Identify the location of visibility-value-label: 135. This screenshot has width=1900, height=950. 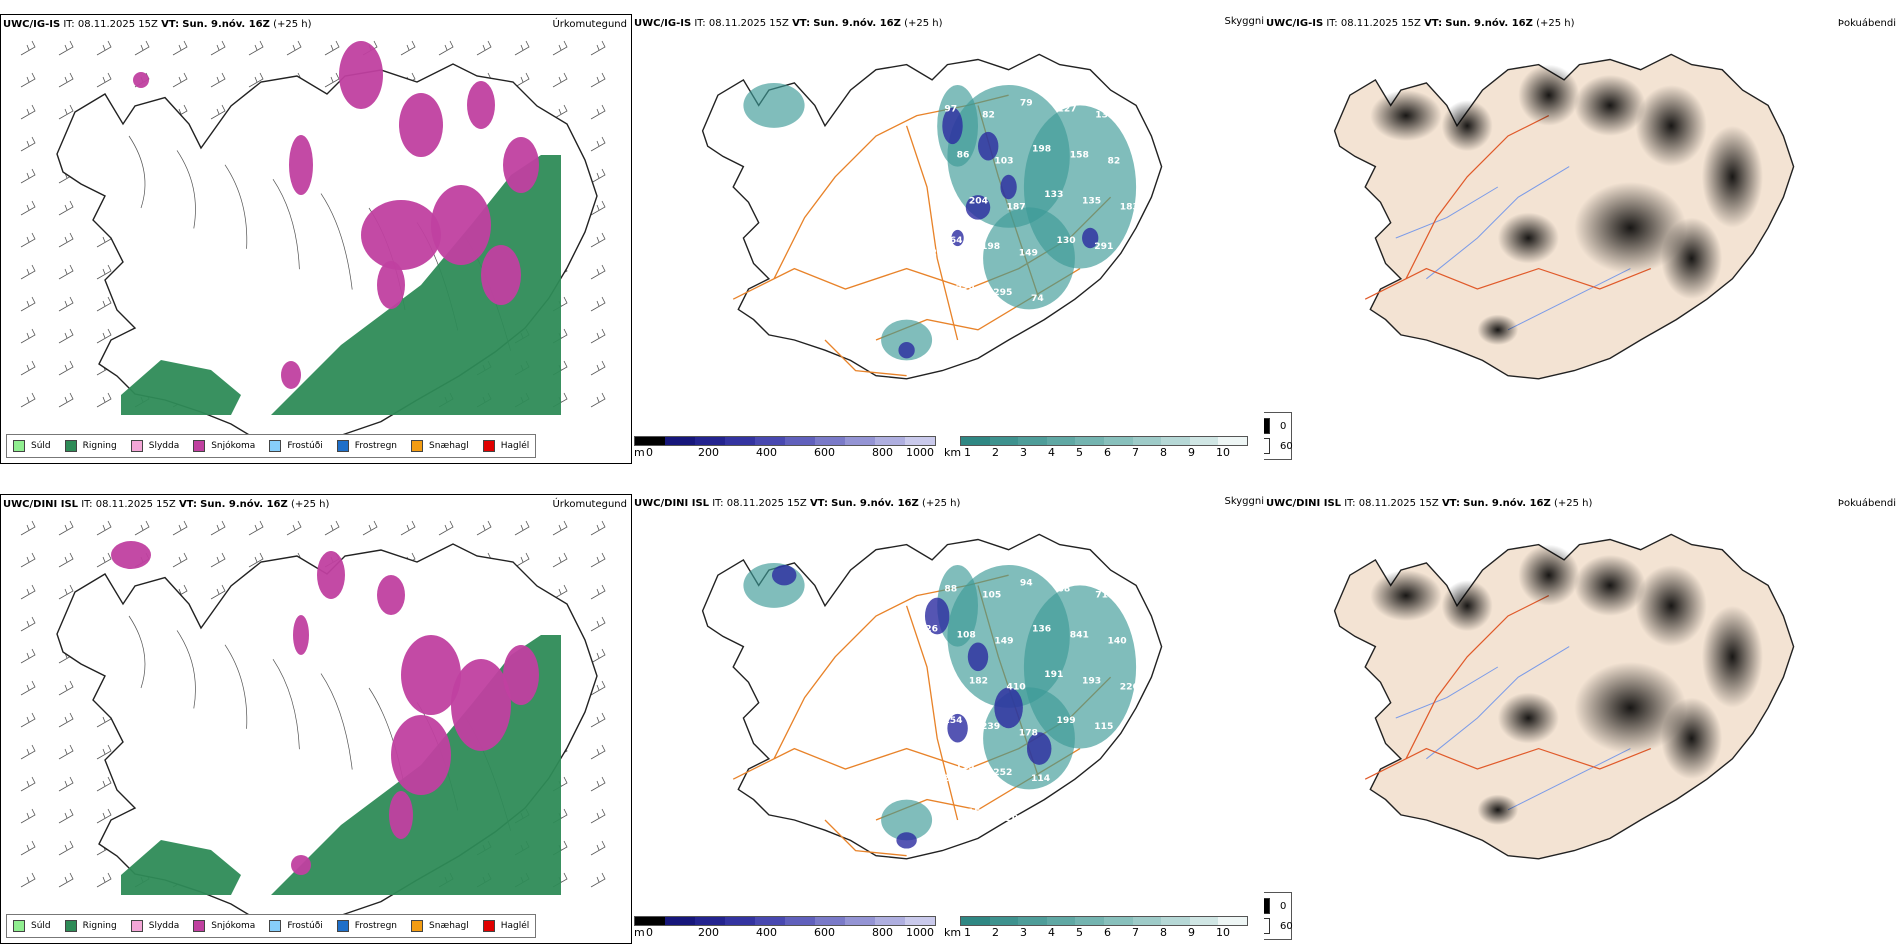
(1091, 200).